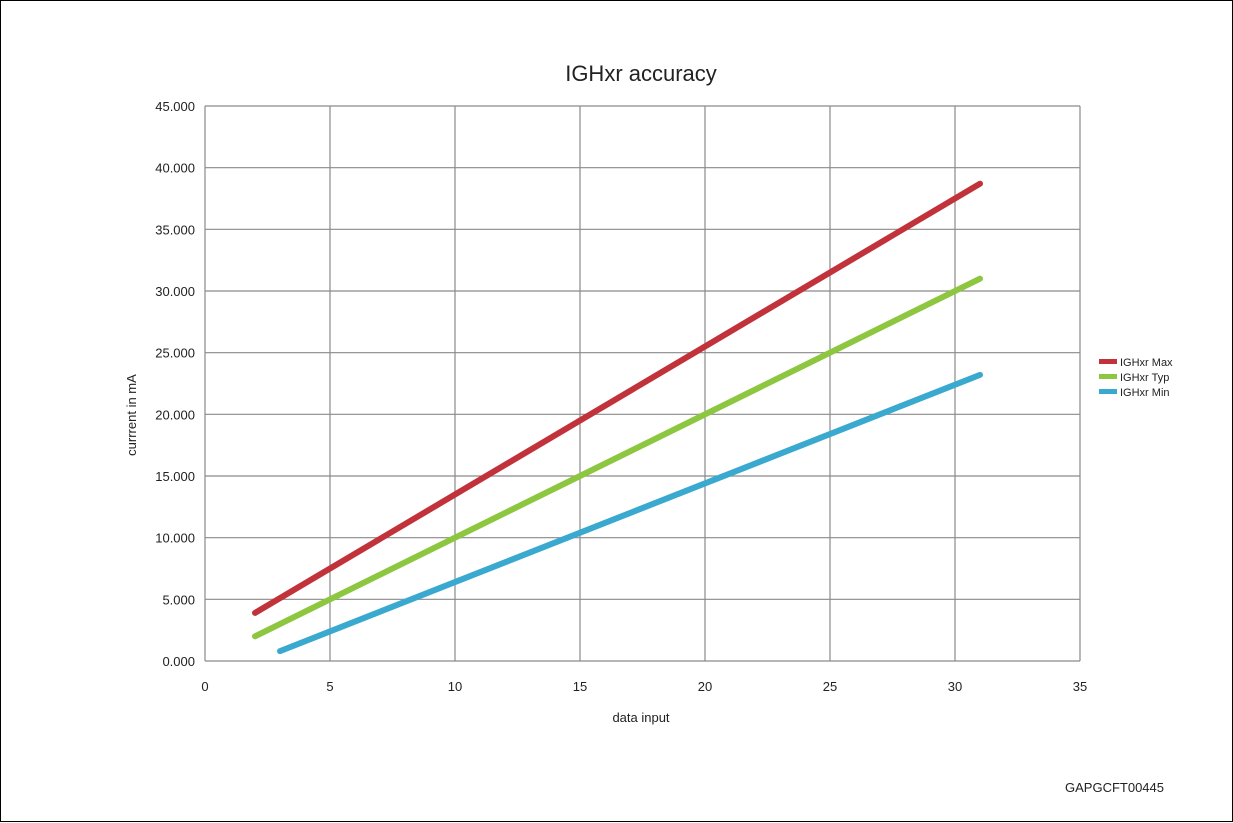 Image resolution: width=1233 pixels, height=823 pixels. I want to click on figure-id: GAPGCFT00445, so click(1114, 787).